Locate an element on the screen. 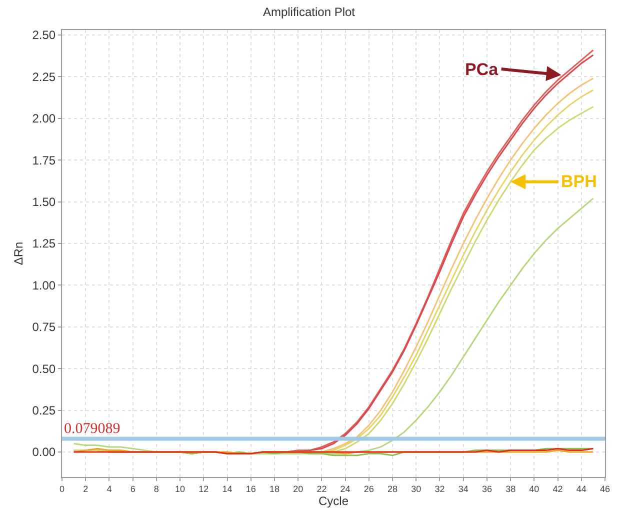 The height and width of the screenshot is (515, 618). y-tick-label: 0.00 is located at coordinates (44, 452).